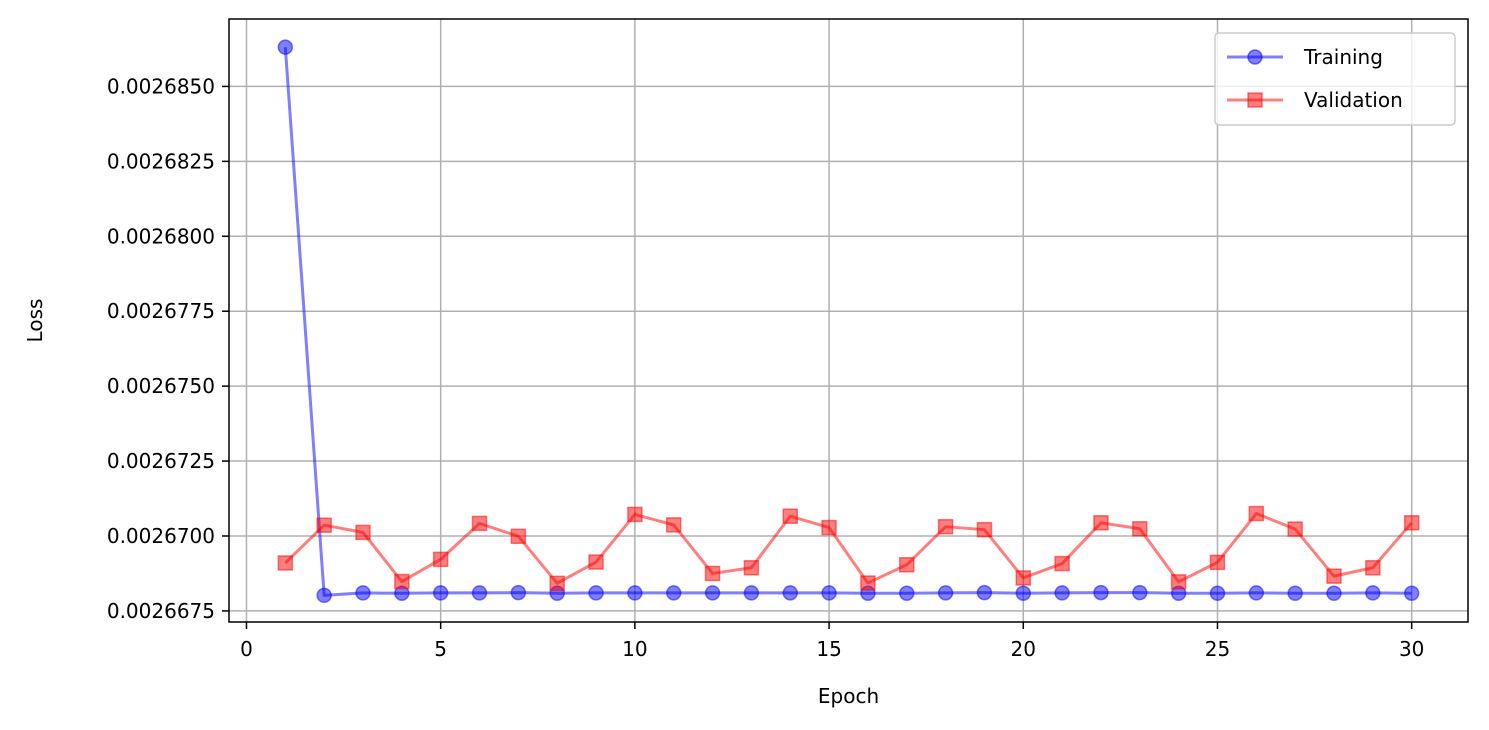  I want to click on y-tick-label: 0.0026725, so click(161, 461).